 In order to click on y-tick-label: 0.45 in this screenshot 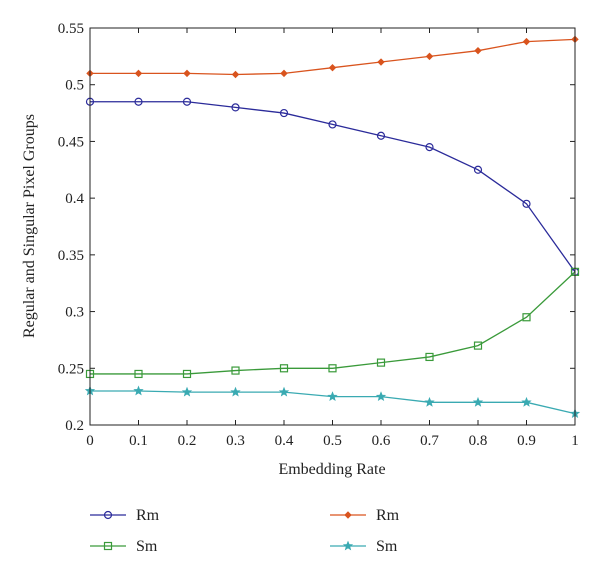, I will do `click(71, 142)`.